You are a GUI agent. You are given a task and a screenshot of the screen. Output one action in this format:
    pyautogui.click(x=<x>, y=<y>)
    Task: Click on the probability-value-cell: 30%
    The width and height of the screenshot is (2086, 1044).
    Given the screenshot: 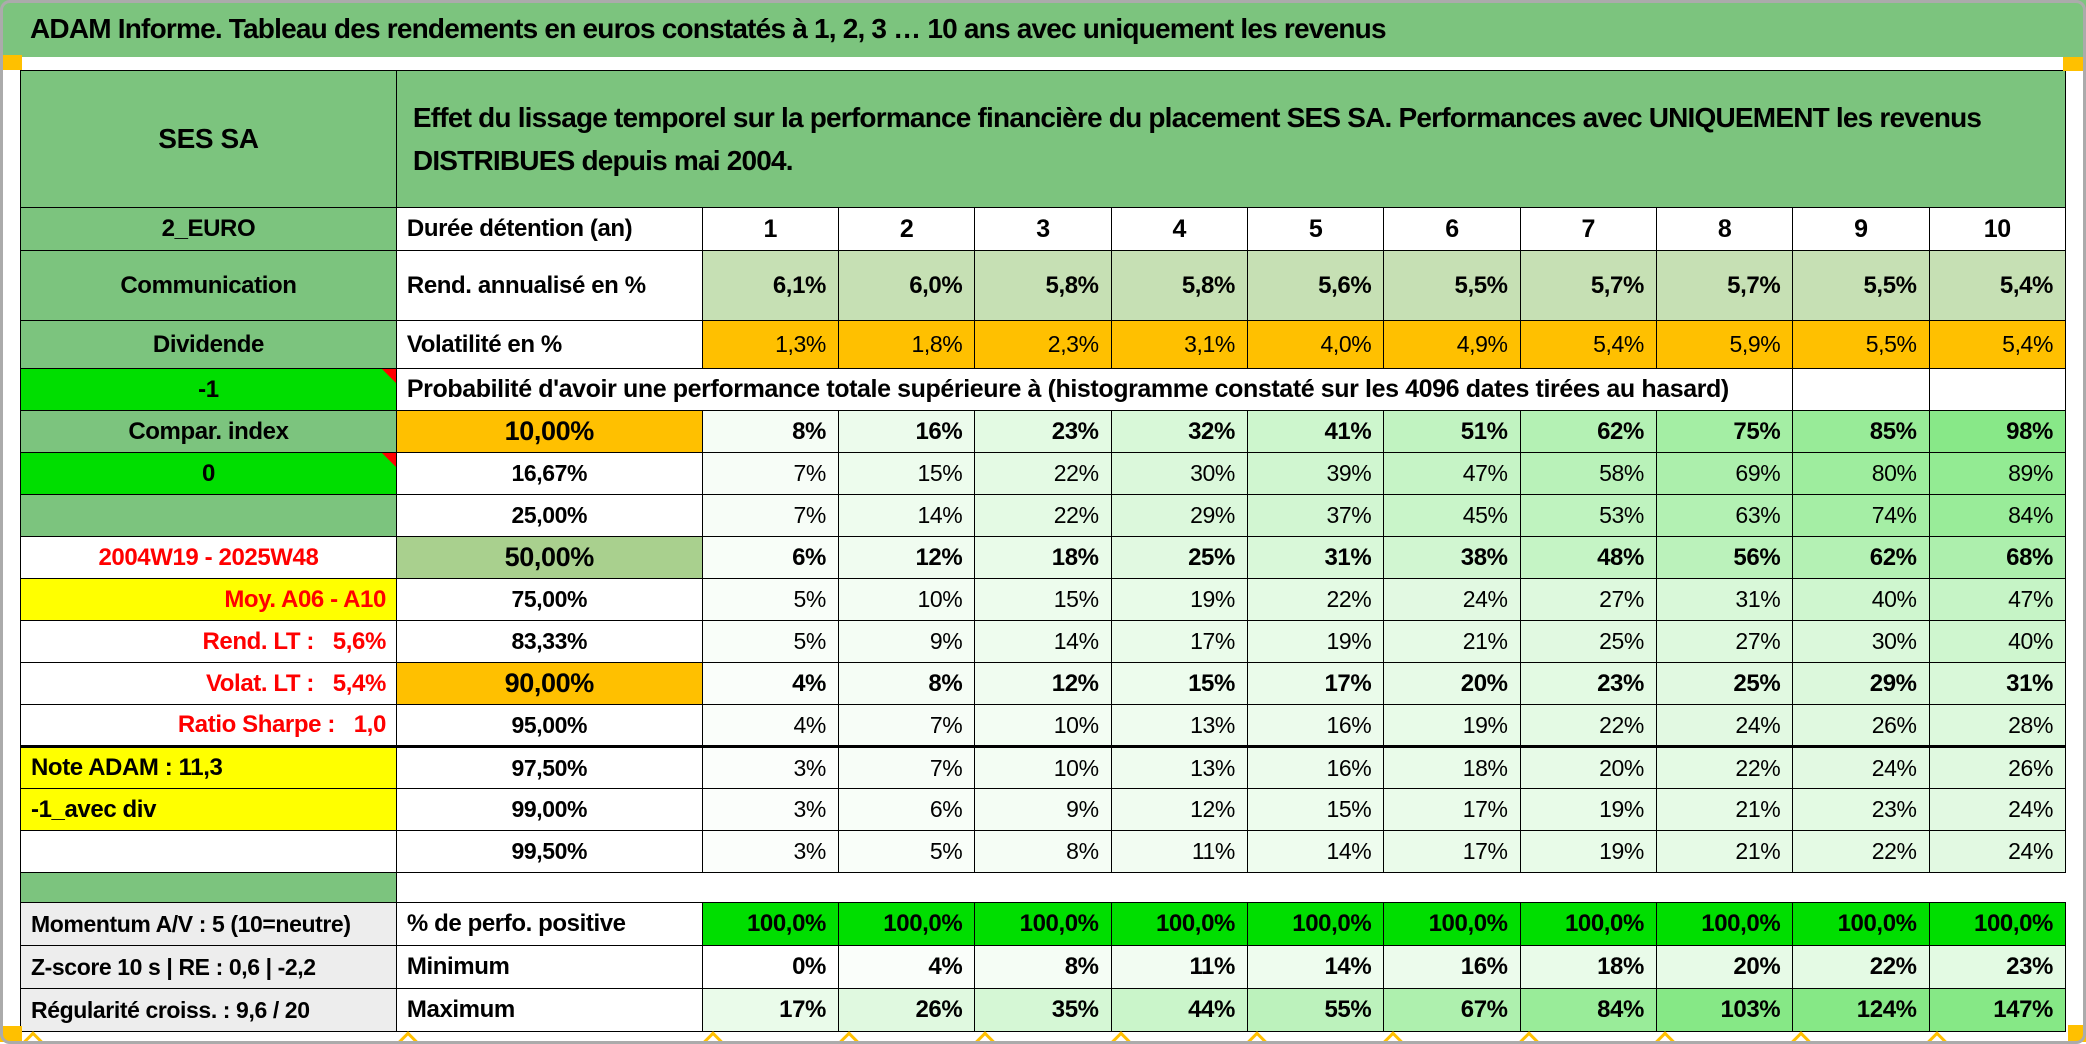 What is the action you would take?
    pyautogui.click(x=1861, y=641)
    